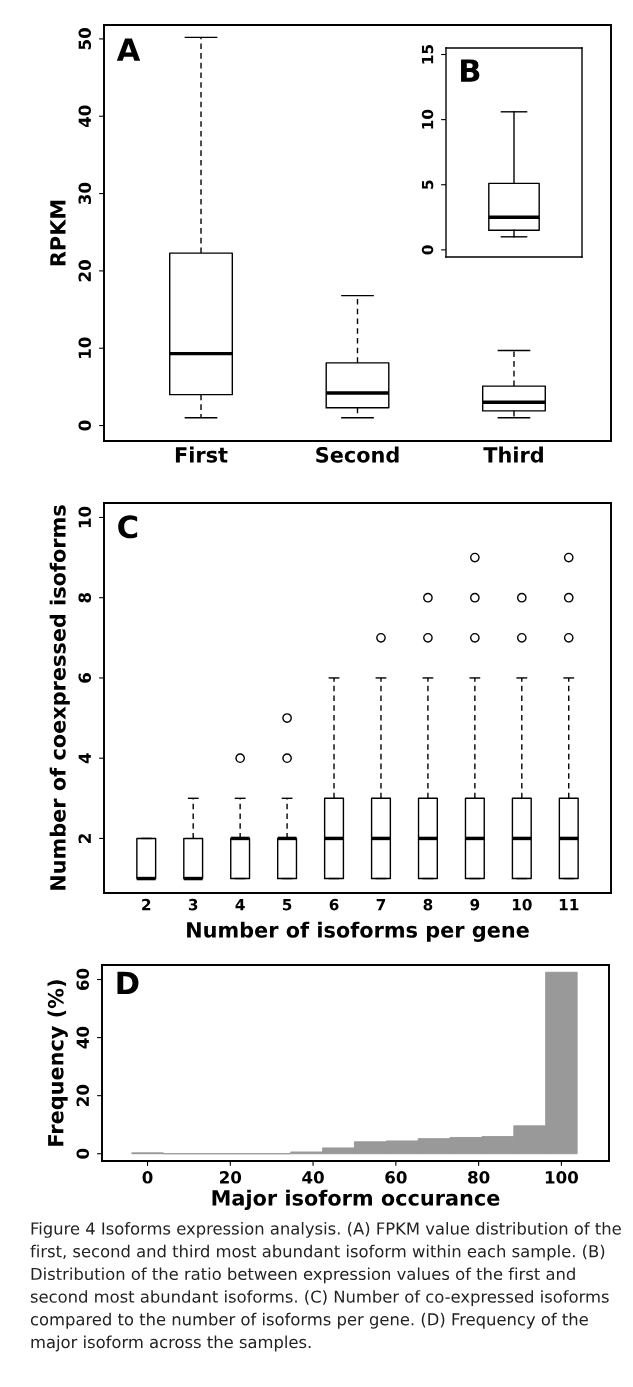  What do you see at coordinates (569, 905) in the screenshot?
I see `x-tick-label: 11` at bounding box center [569, 905].